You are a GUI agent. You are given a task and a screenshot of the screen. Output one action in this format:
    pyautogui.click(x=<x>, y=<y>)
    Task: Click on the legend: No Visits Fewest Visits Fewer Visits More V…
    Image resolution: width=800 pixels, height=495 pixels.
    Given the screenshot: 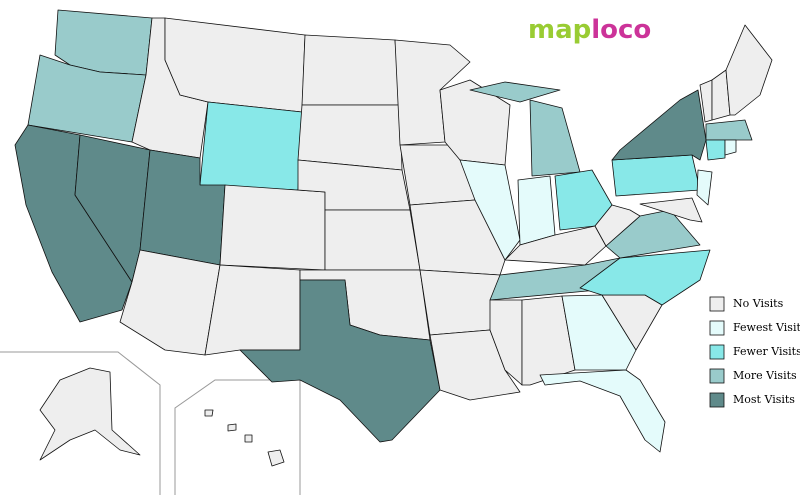 What is the action you would take?
    pyautogui.click(x=754, y=352)
    